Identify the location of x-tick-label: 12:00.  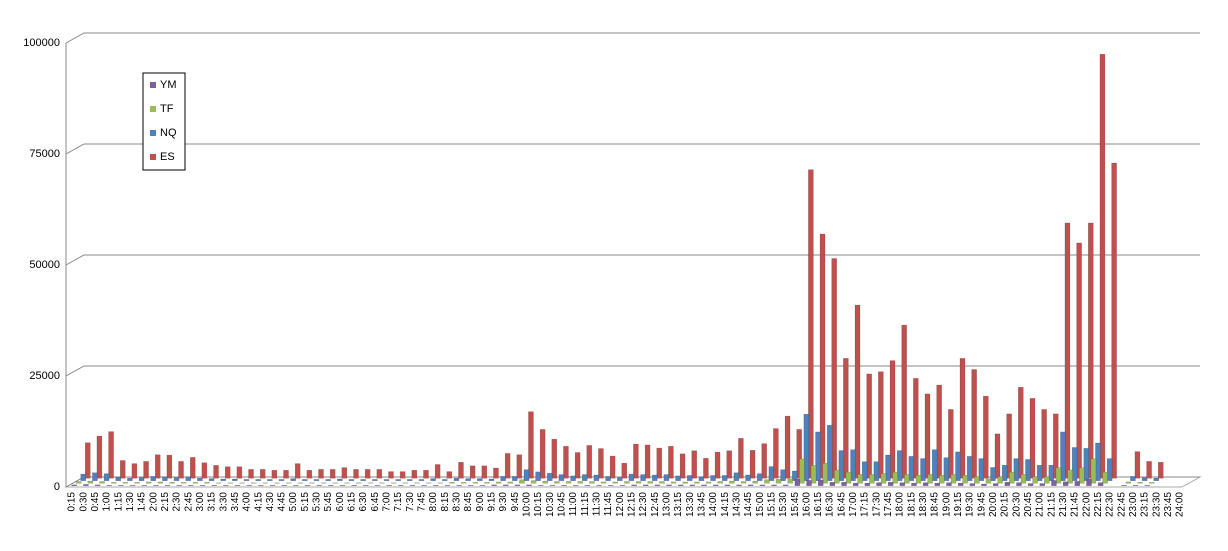
(620, 504).